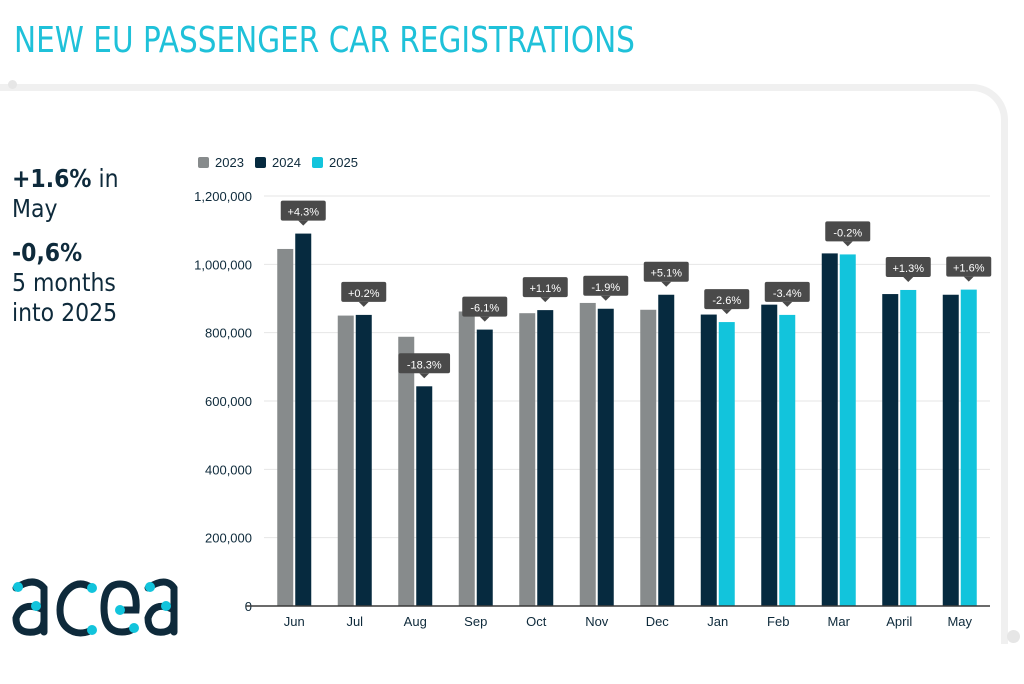  What do you see at coordinates (228, 538) in the screenshot?
I see `y-tick-label: 200,000` at bounding box center [228, 538].